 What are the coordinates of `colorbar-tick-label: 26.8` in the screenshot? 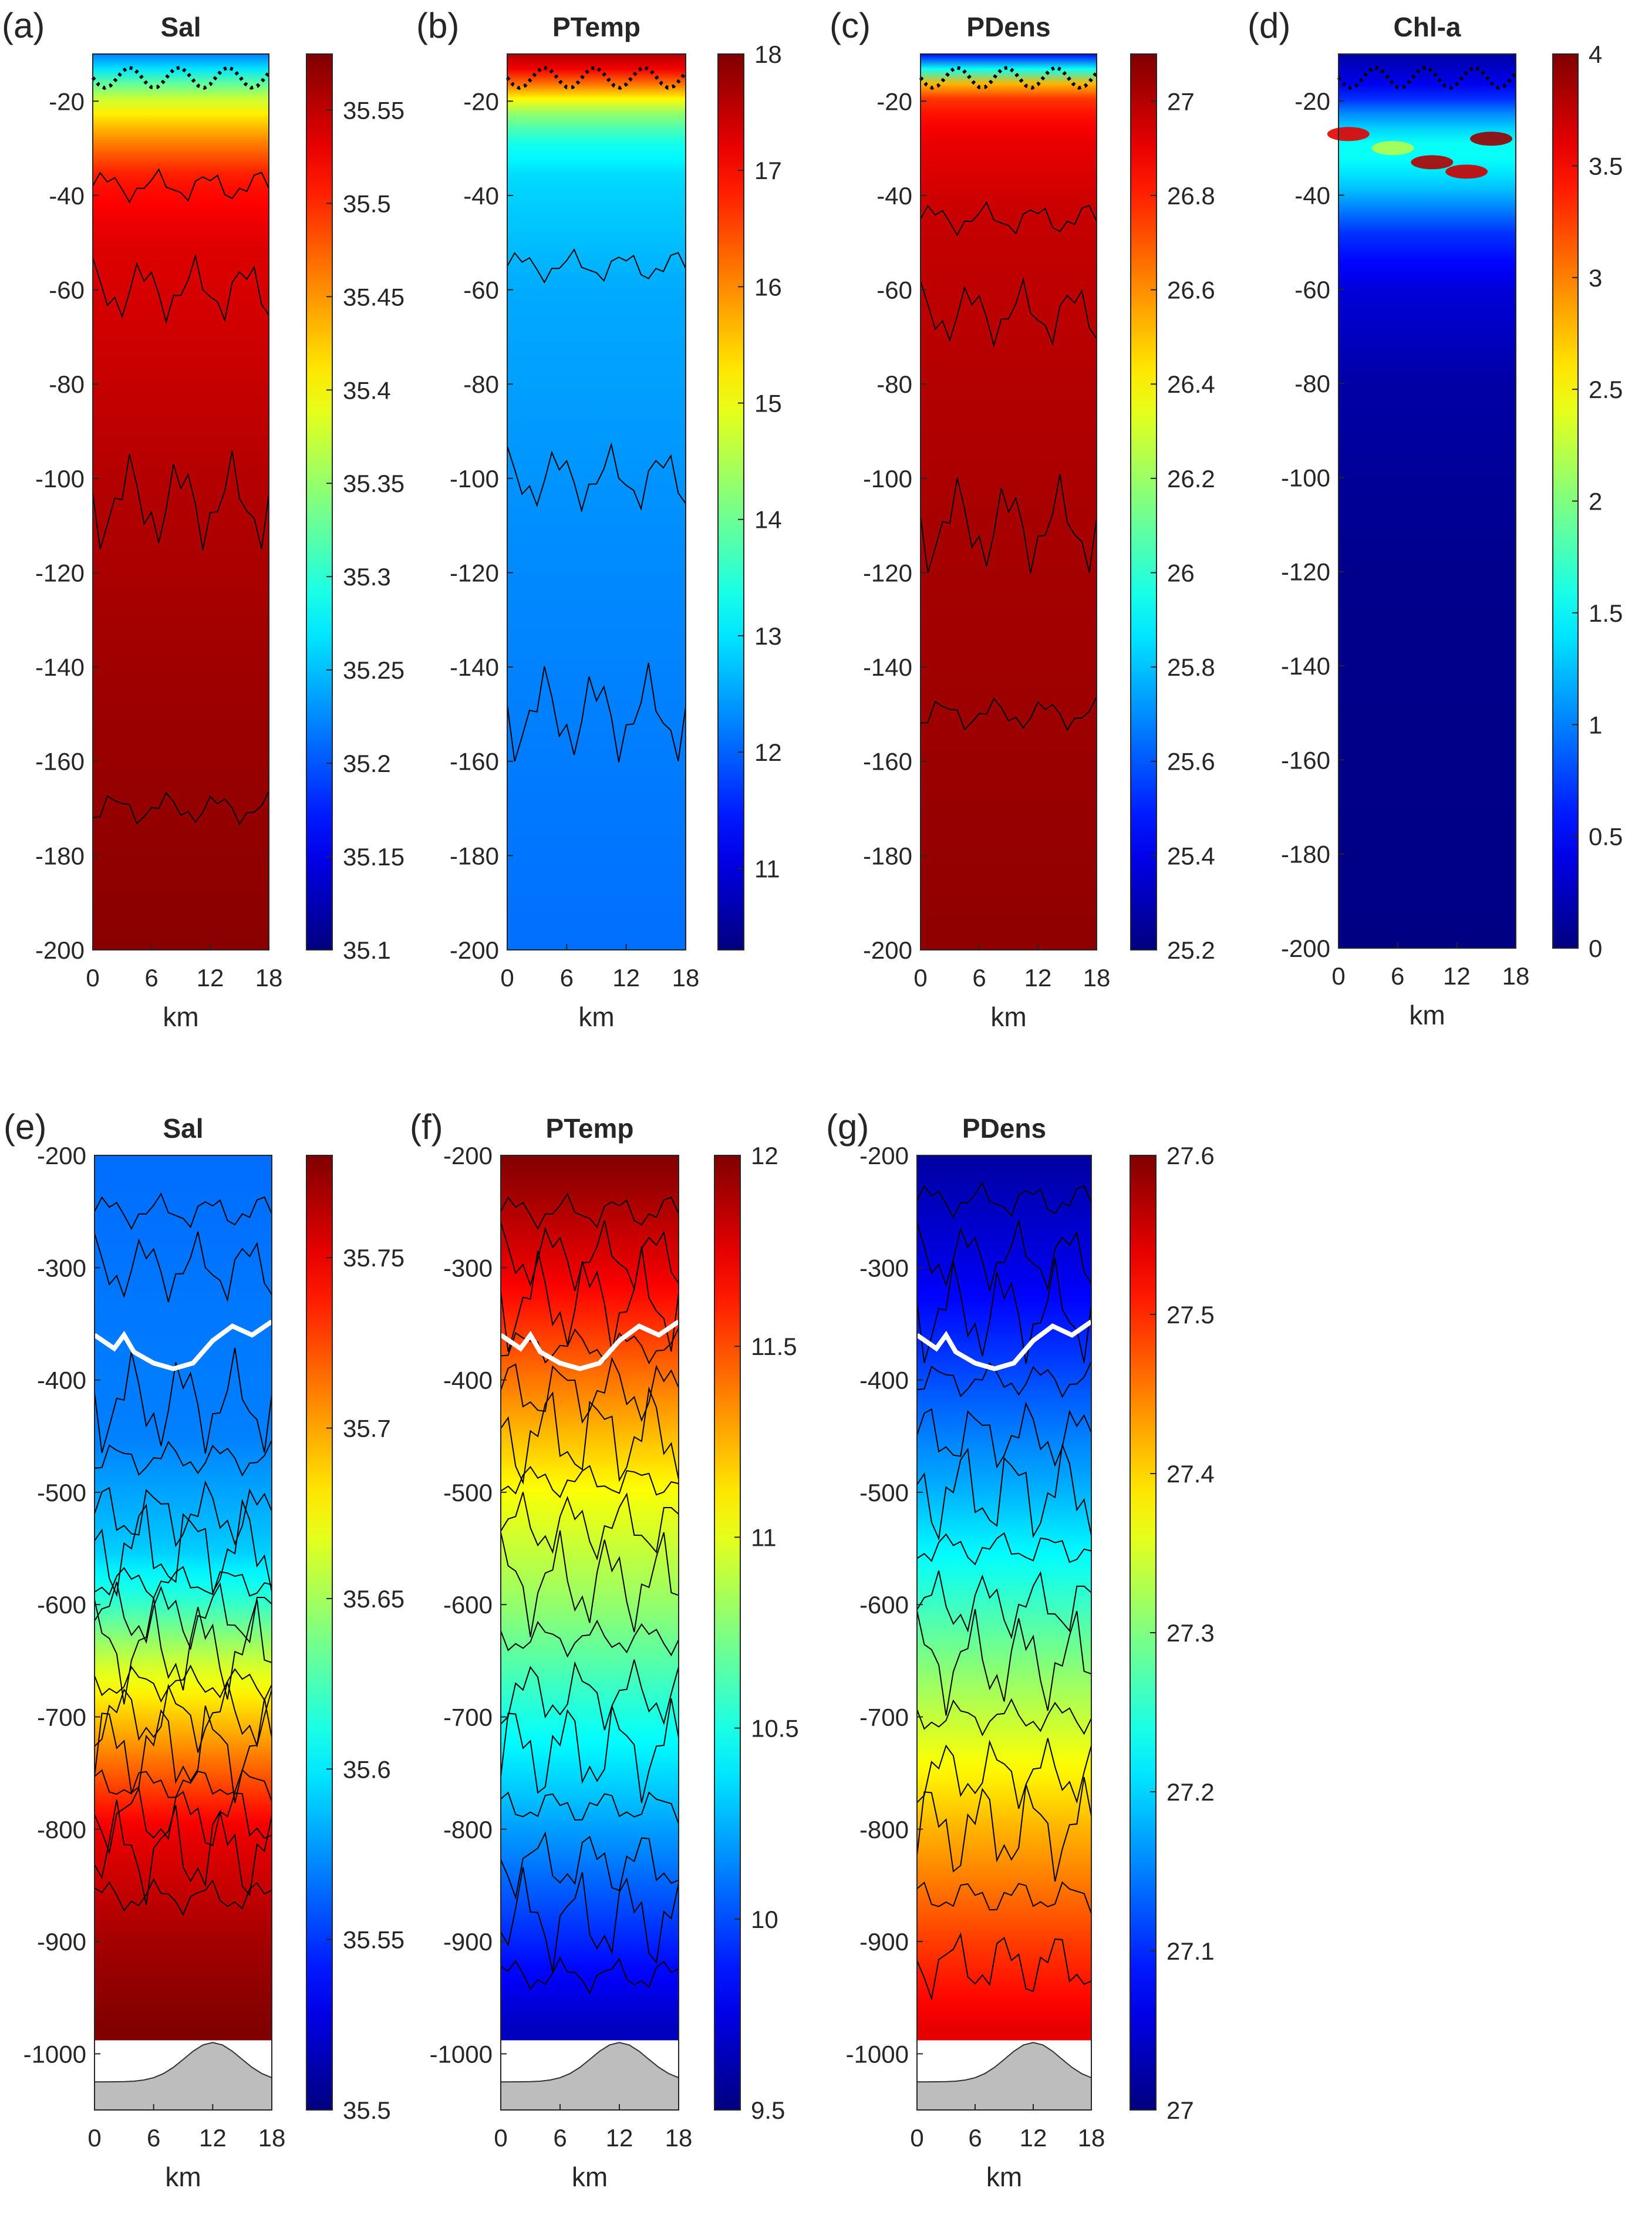 It's located at (1191, 196).